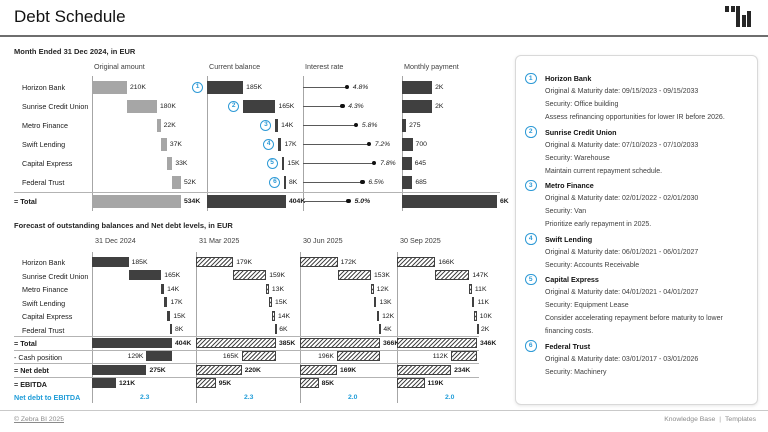 Image resolution: width=768 pixels, height=432 pixels. I want to click on date-column-header: 31 Dec 2024, so click(115, 240).